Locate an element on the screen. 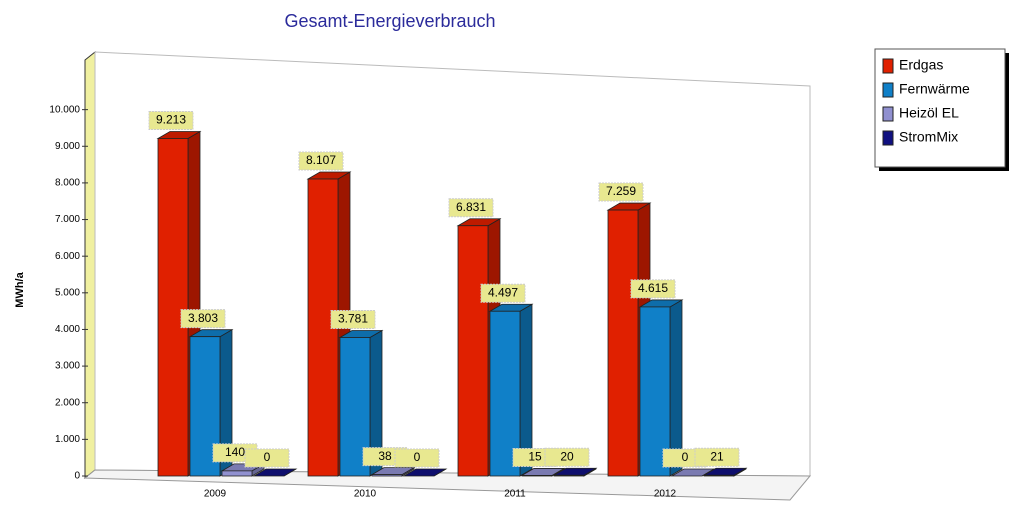  value-label: 7.259 is located at coordinates (621, 191).